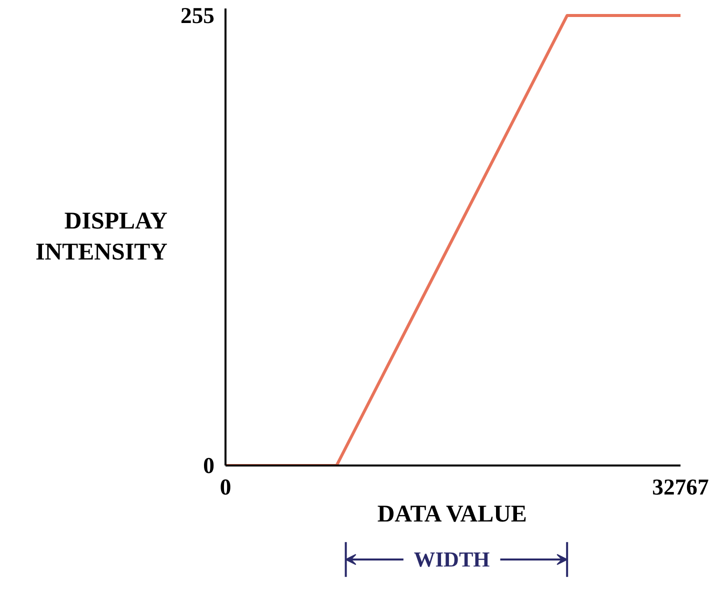  Describe the element at coordinates (101, 237) in the screenshot. I see `y-axis-title: DISPLAY INTENSITY` at that location.